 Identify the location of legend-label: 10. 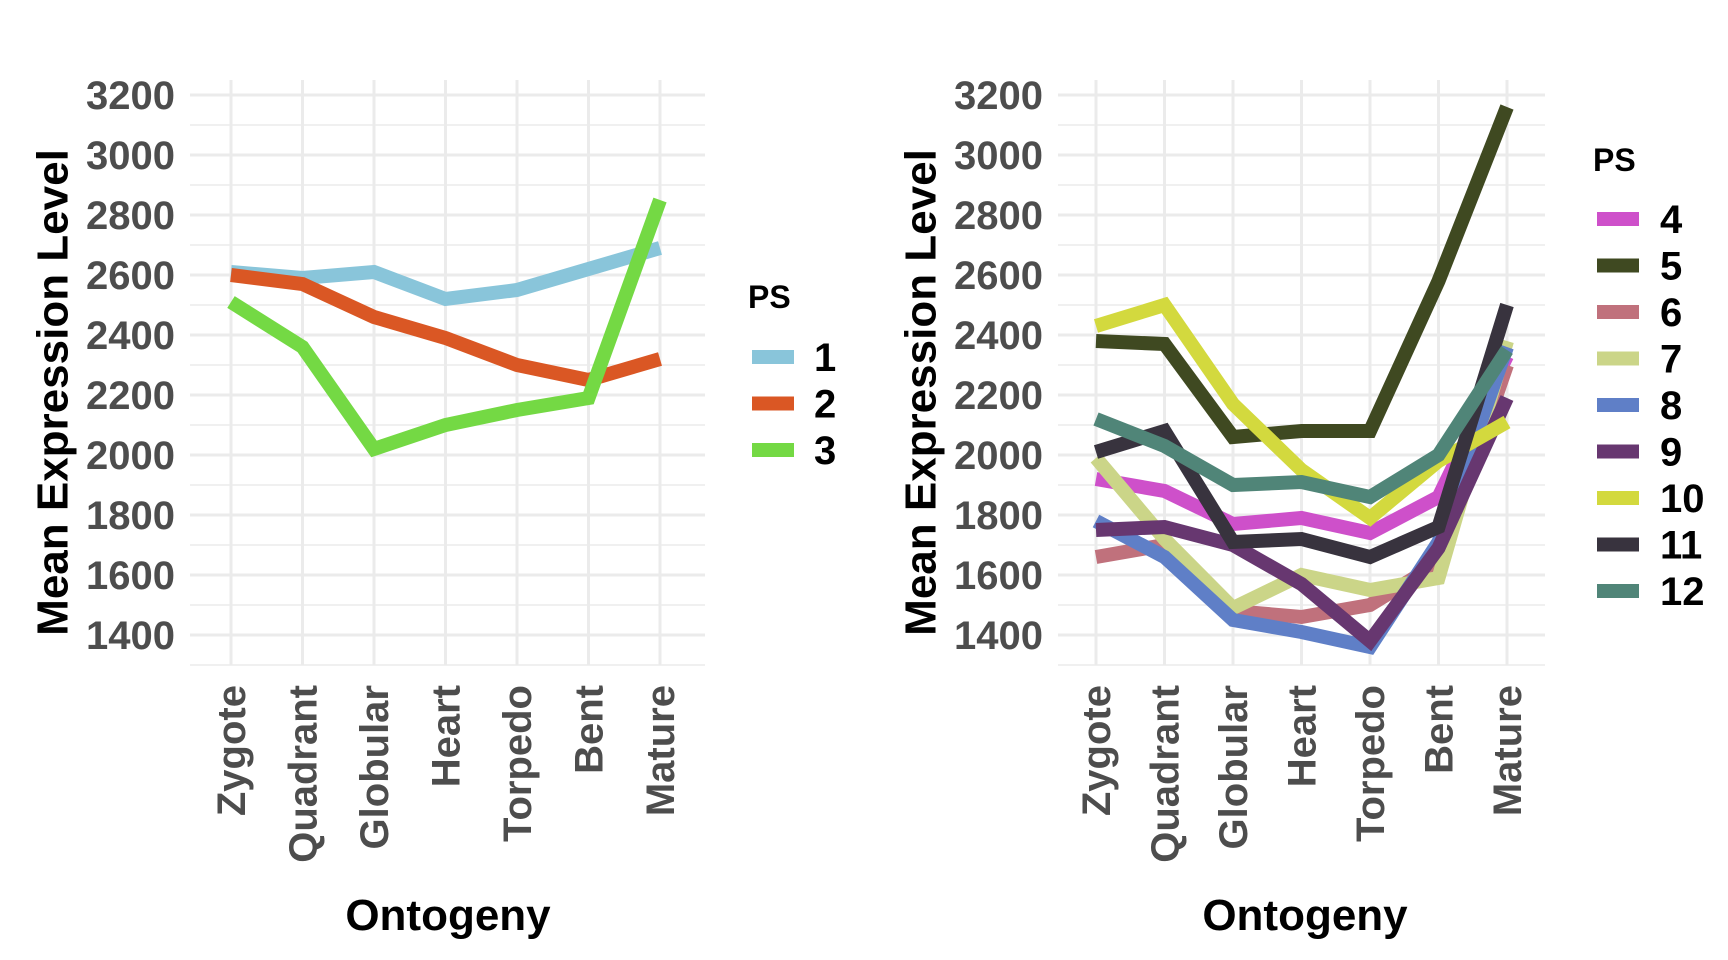
(1682, 499).